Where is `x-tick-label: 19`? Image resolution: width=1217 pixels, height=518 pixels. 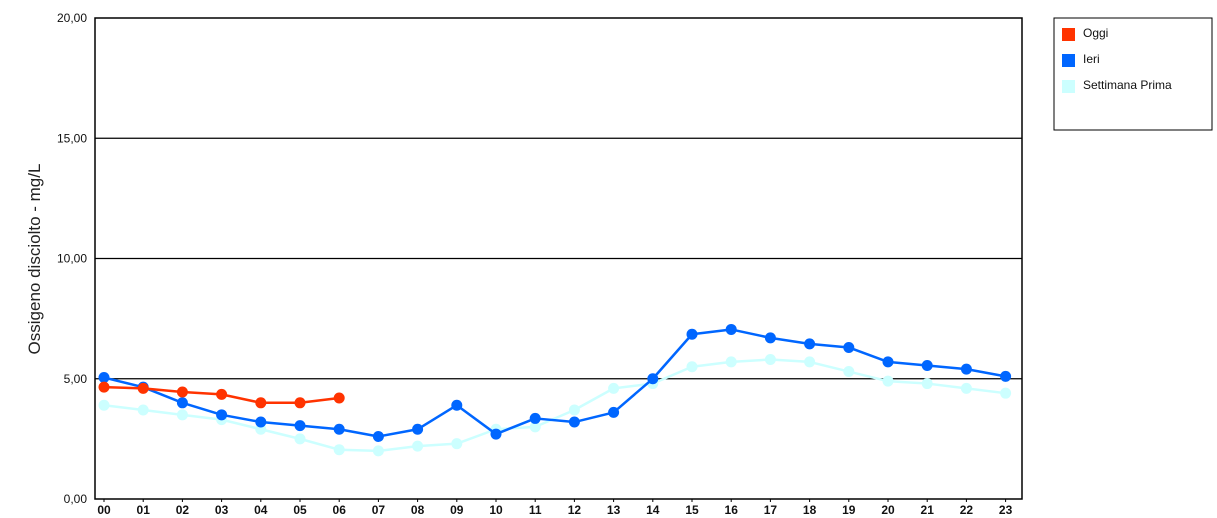 x-tick-label: 19 is located at coordinates (849, 510).